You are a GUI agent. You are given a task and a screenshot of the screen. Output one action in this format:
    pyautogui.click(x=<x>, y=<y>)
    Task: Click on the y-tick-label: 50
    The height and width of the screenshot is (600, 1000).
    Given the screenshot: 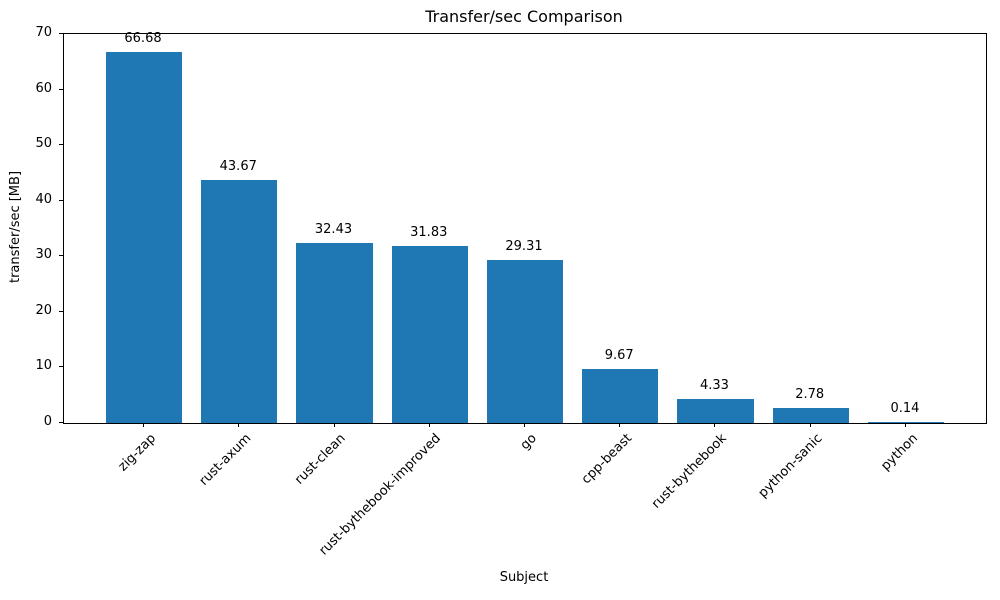 What is the action you would take?
    pyautogui.click(x=43, y=144)
    